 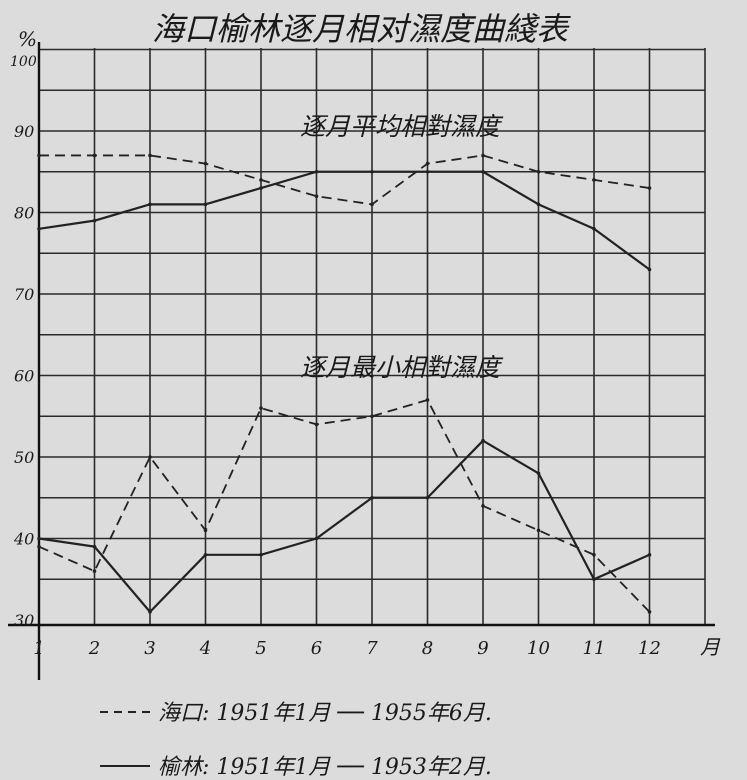 I want to click on y-tick-label: 80, so click(x=24, y=213).